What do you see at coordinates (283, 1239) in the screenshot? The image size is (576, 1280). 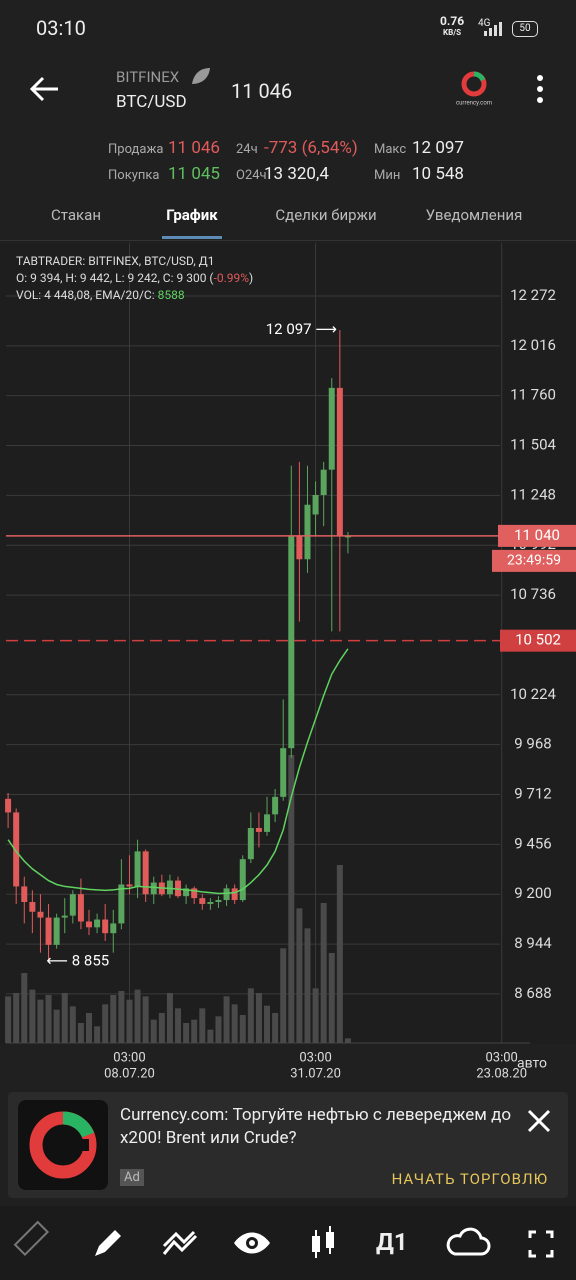 I see `toolbar-icons` at bounding box center [283, 1239].